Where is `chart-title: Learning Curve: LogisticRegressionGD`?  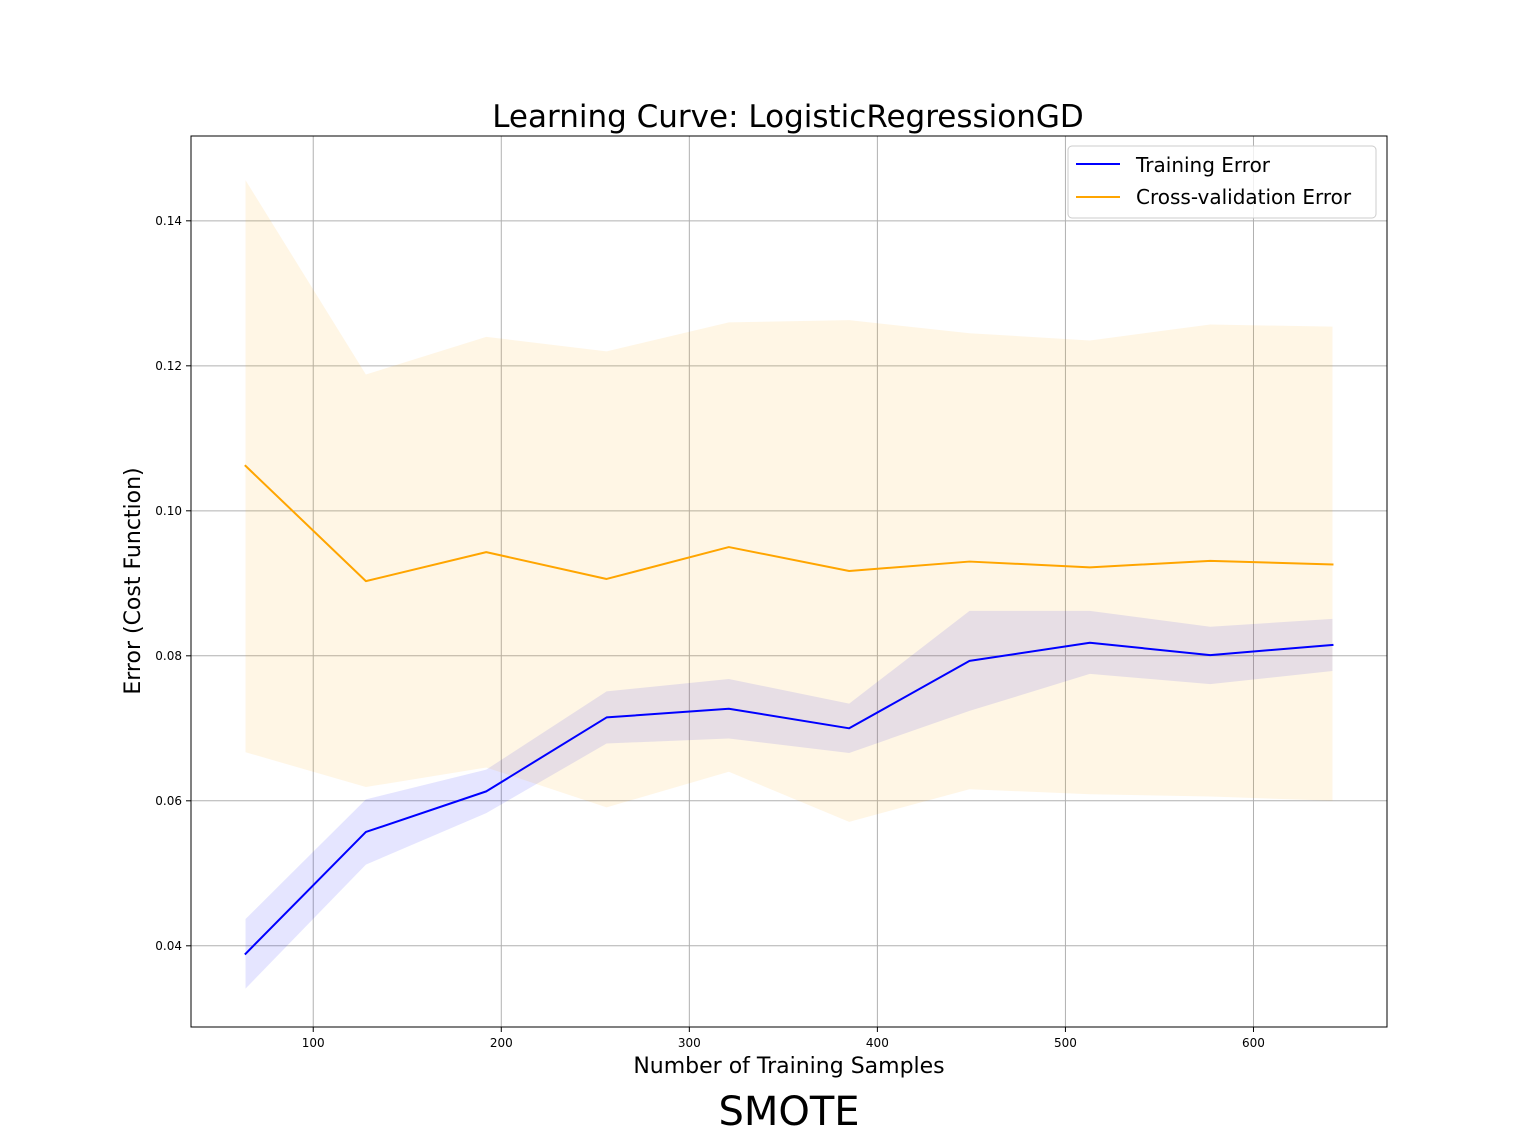 chart-title: Learning Curve: LogisticRegressionGD is located at coordinates (788, 117).